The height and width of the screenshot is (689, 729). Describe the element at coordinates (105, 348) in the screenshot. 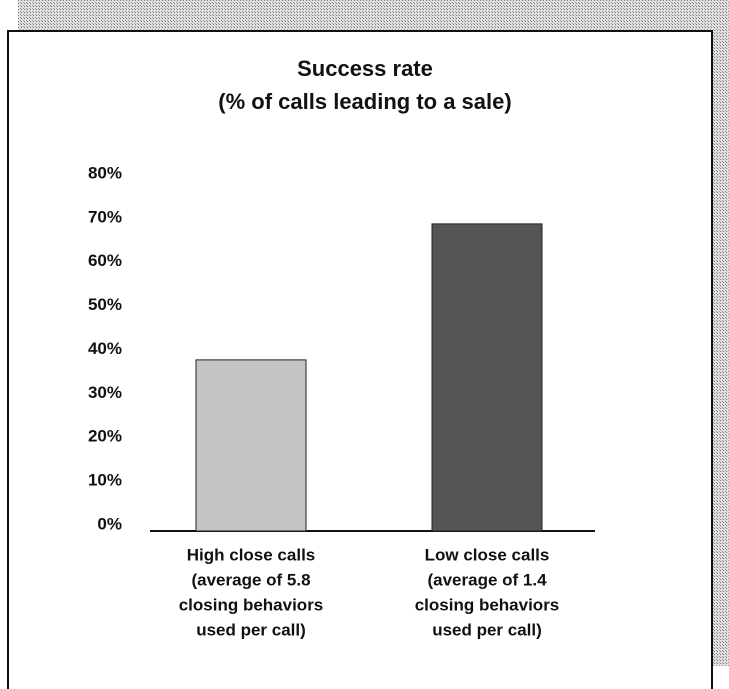

I see `y-tick-label: 40%` at that location.